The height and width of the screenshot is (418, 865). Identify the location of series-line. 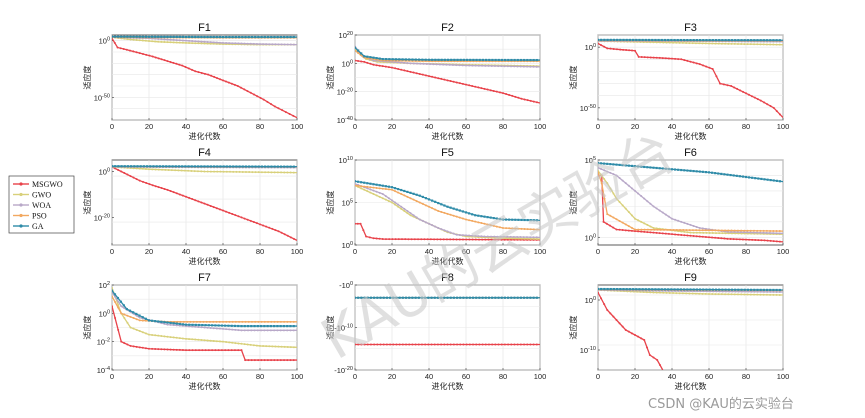
(690, 292).